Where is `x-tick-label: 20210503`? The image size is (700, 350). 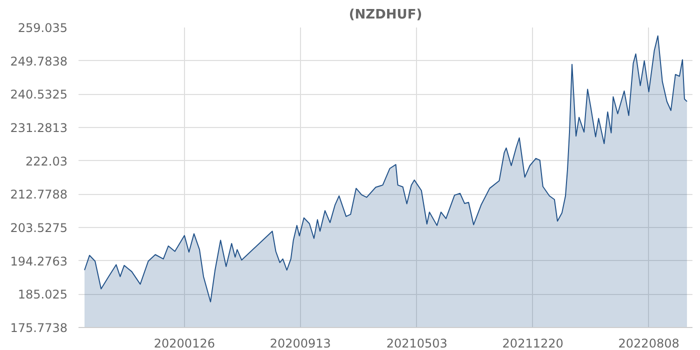 x-tick-label: 20210503 is located at coordinates (417, 343).